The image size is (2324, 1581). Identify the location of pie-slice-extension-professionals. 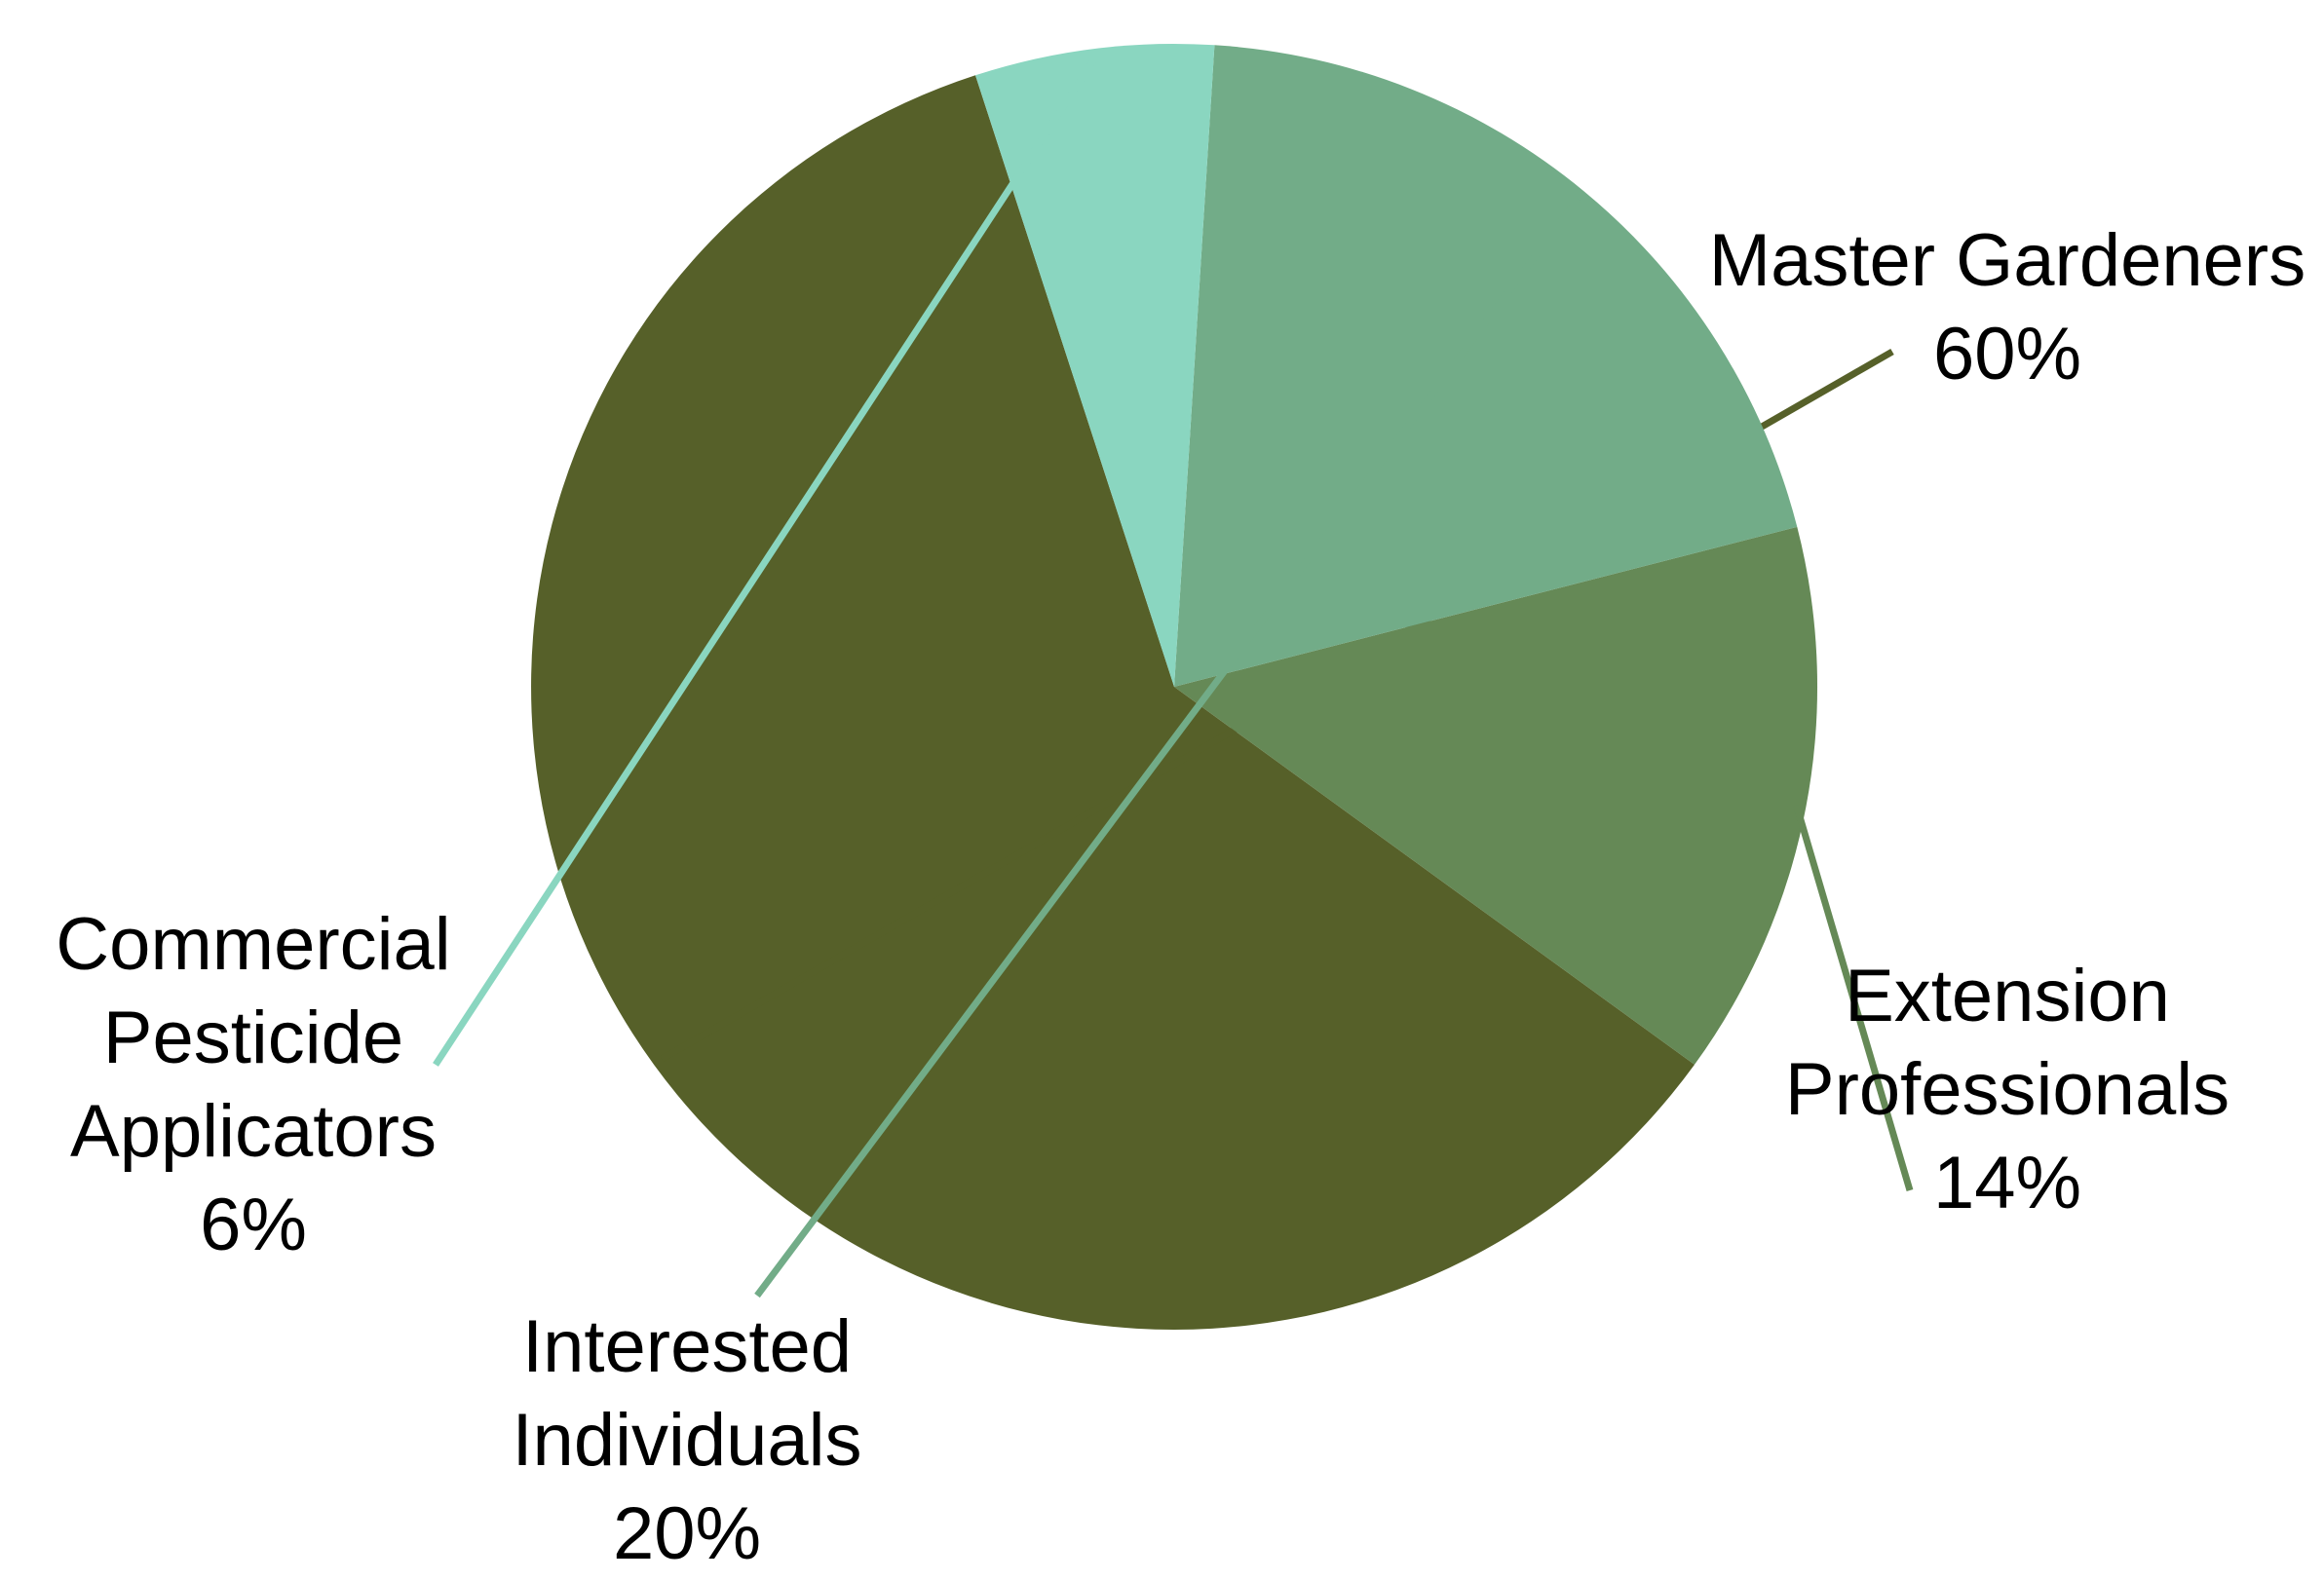
(1496, 795).